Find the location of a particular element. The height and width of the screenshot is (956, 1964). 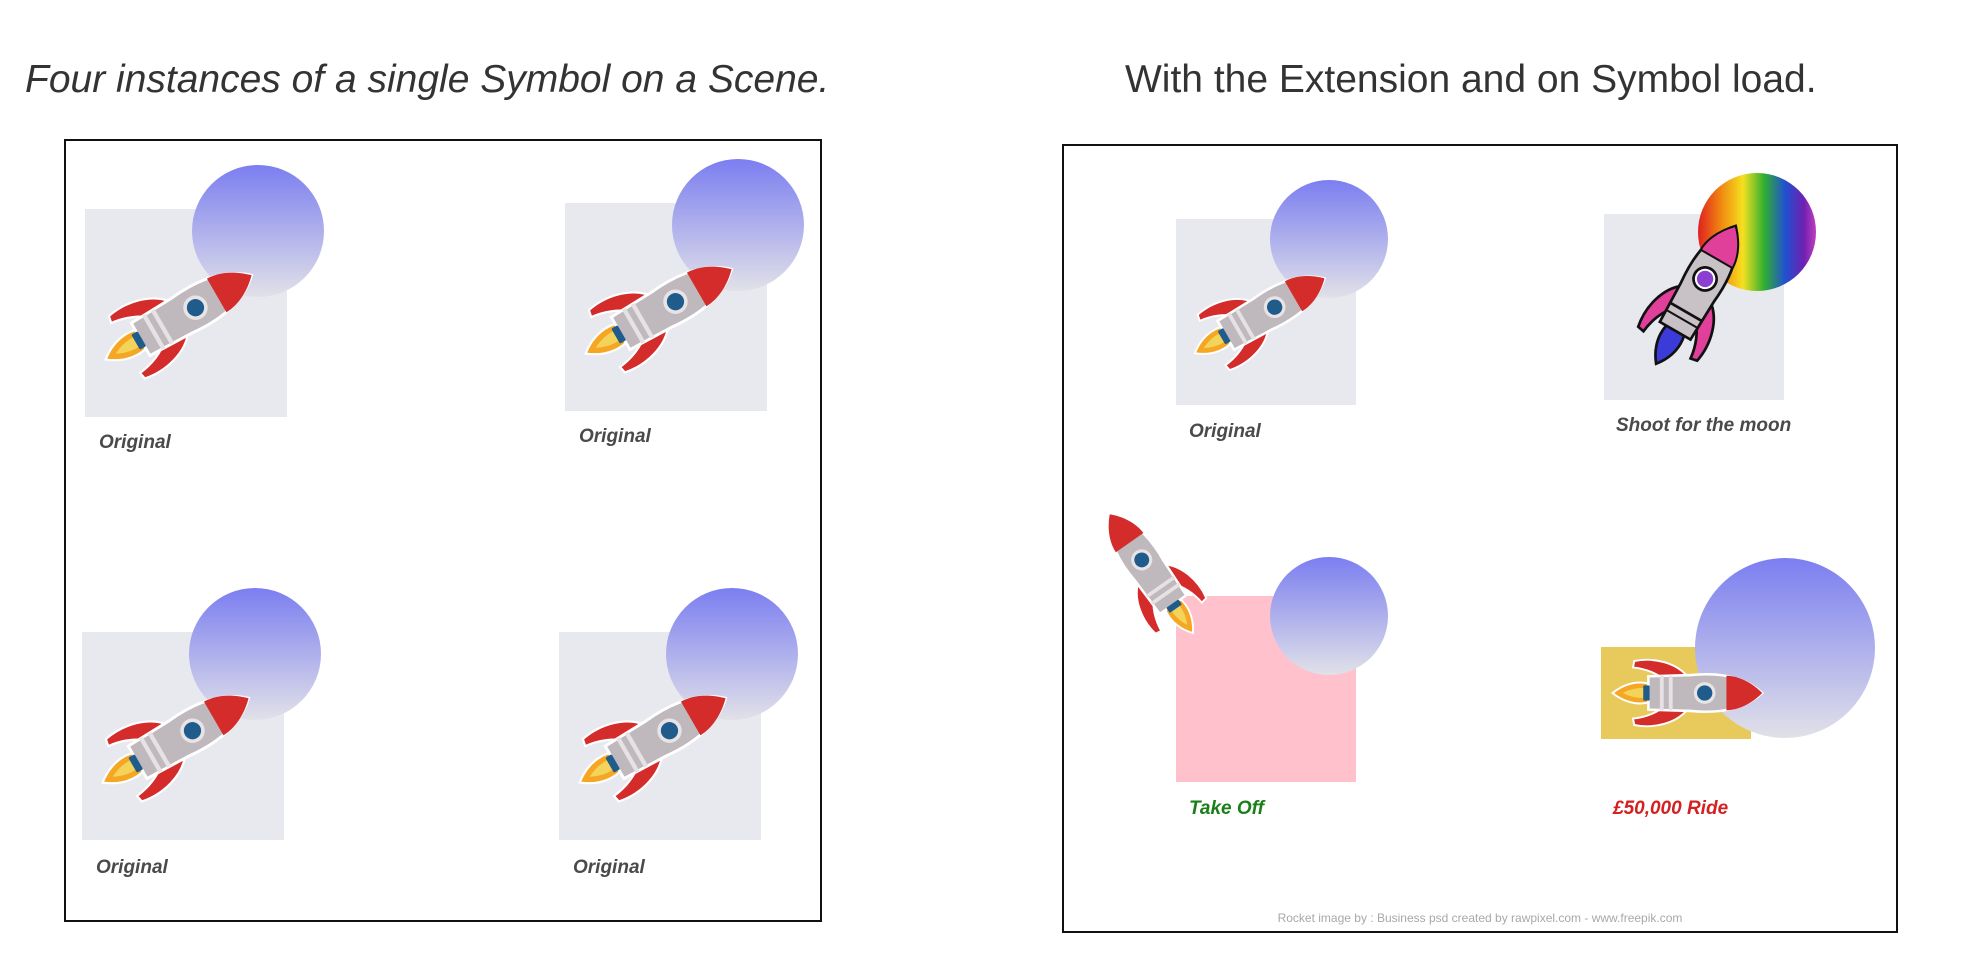

symbol-instance-take-off is located at coordinates (1249, 655).